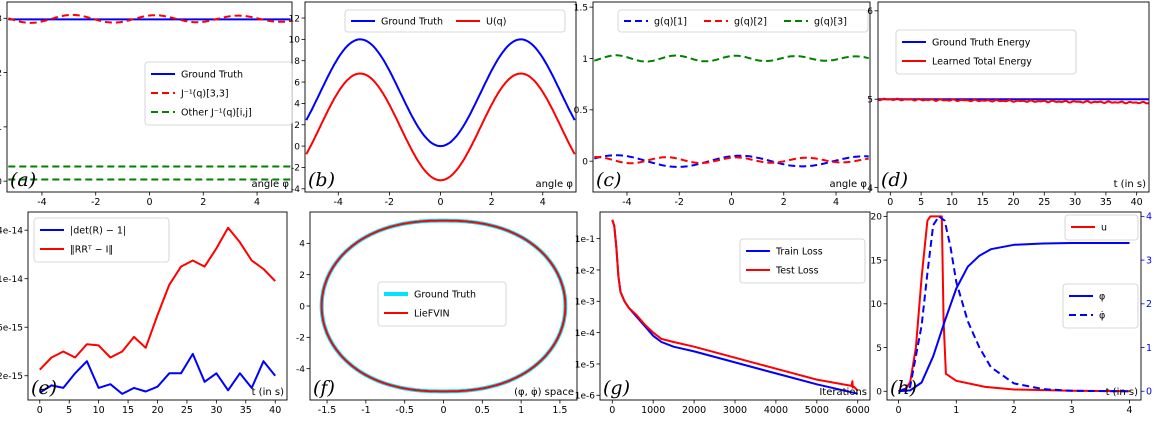 This screenshot has height=425, width=1156. I want to click on y-tick-label: 1.4e-14, so click(11, 231).